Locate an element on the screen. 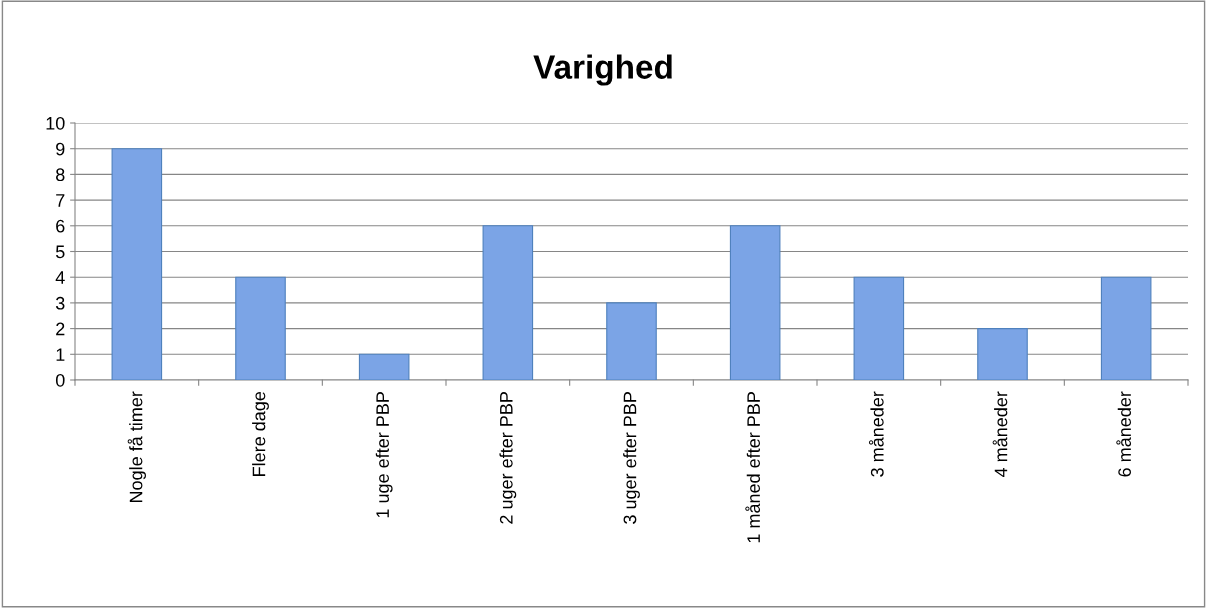 This screenshot has width=1207, height=608. y-tick-label: 6 is located at coordinates (60, 226).